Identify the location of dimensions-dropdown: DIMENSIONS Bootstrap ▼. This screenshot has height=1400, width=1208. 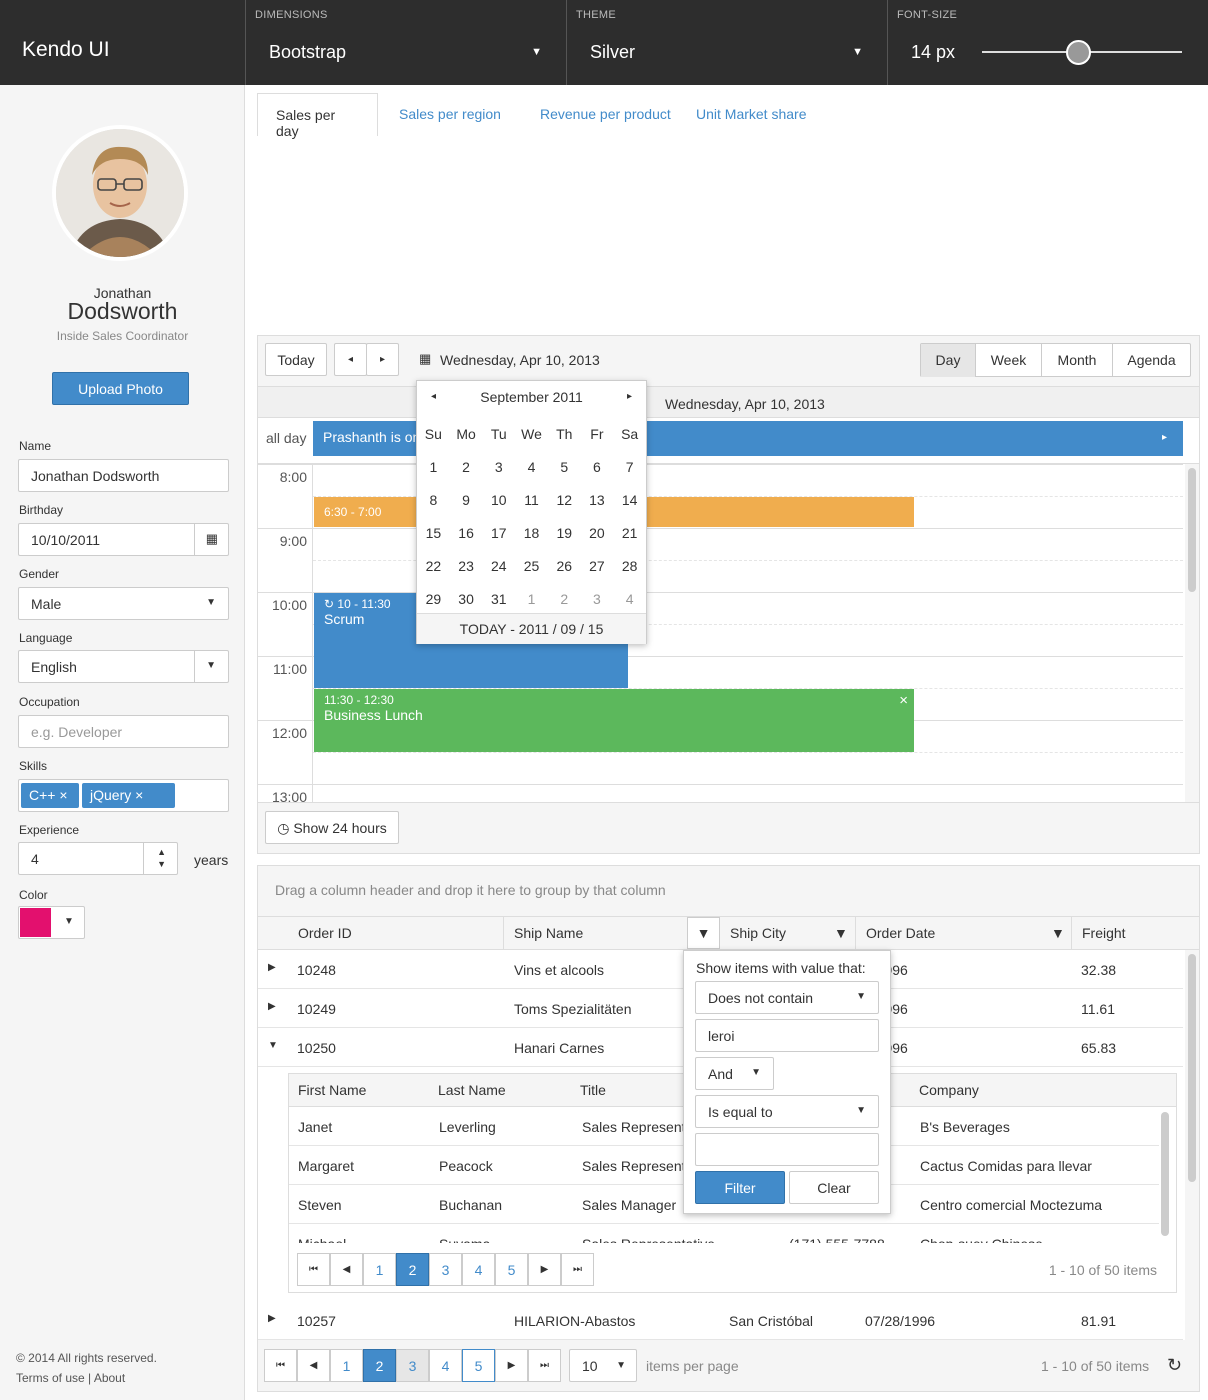
(405, 42).